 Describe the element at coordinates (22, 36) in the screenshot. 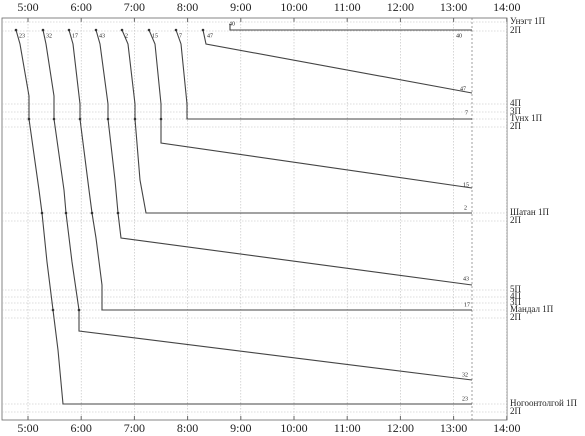

I see `train-number-start: 23` at that location.